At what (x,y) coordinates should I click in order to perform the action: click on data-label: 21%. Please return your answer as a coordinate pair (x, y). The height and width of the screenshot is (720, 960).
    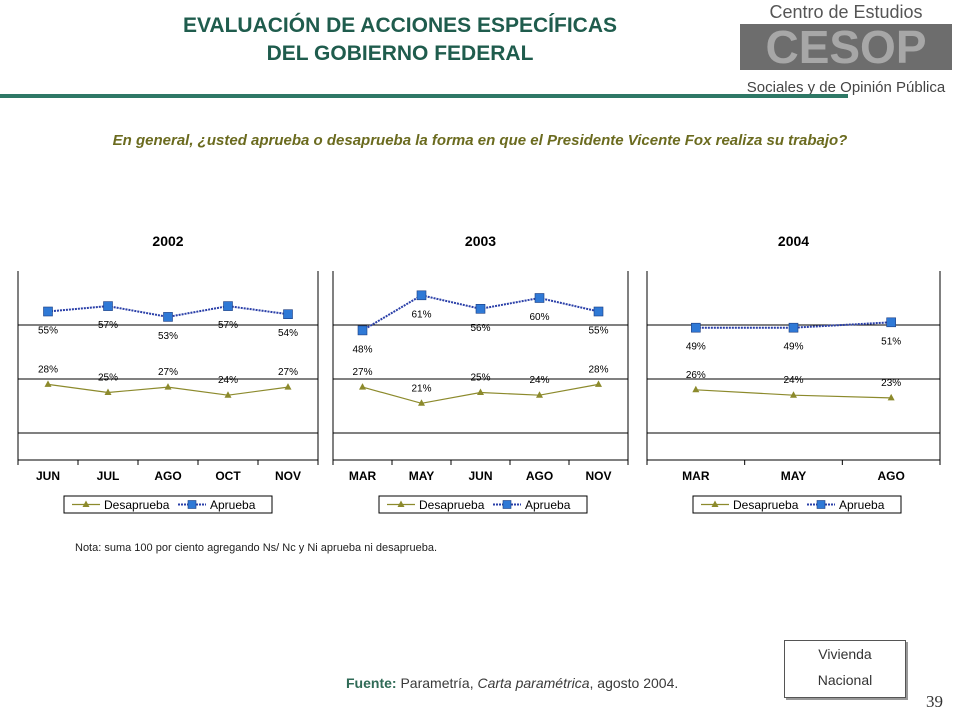
    Looking at the image, I should click on (421, 388).